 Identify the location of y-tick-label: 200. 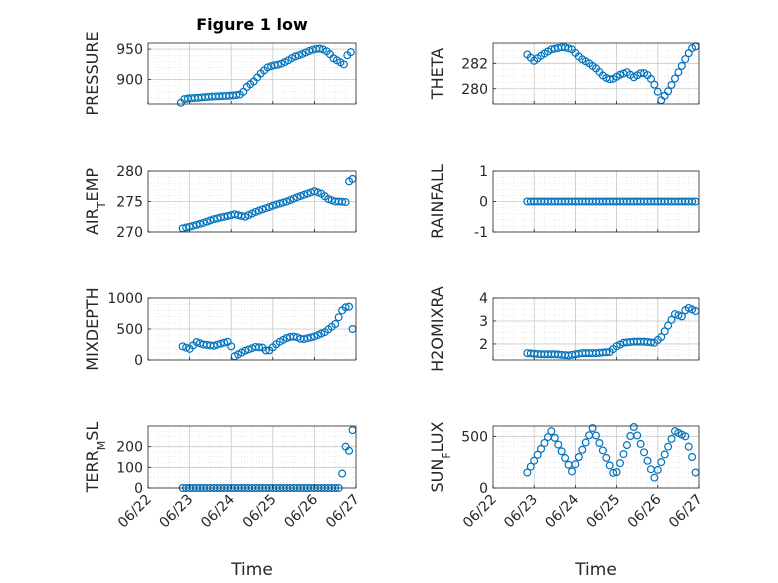
(129, 448).